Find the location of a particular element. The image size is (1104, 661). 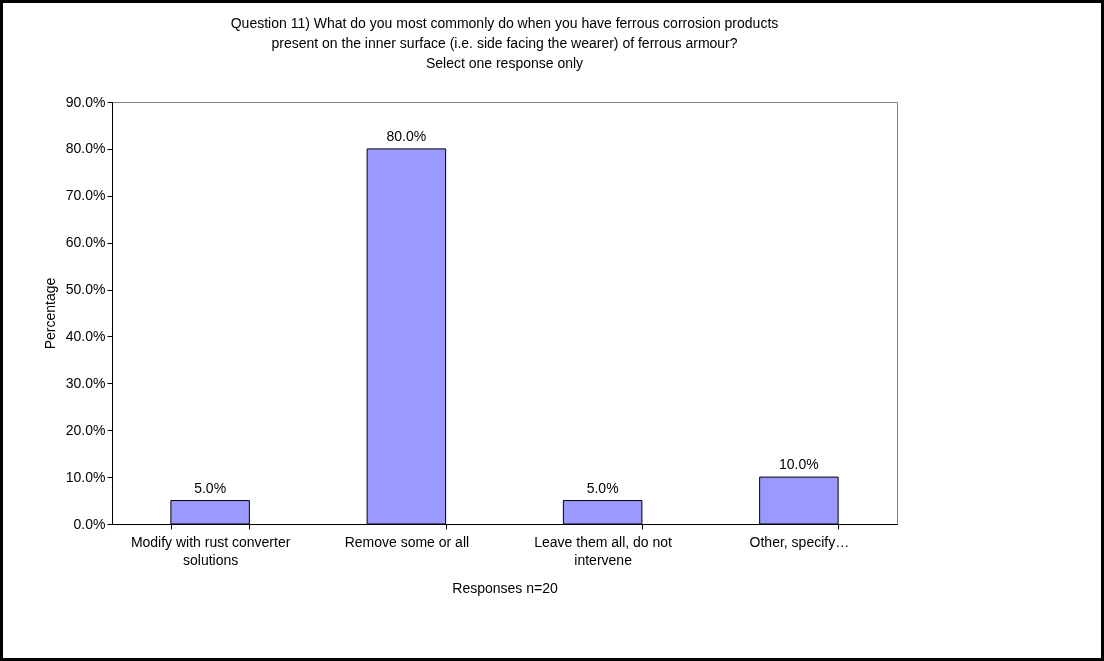

y-tick-label: 0.0% is located at coordinates (89, 523).